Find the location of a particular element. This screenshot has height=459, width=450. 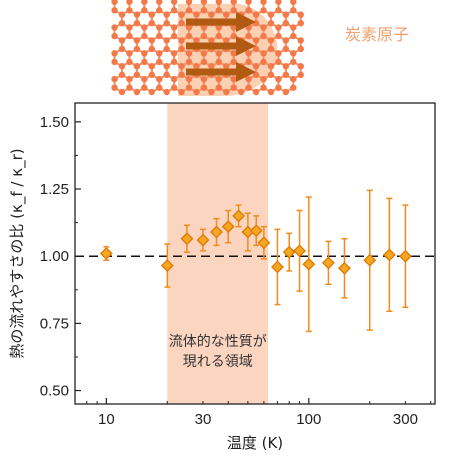

x-tick-label: 30 is located at coordinates (203, 419).